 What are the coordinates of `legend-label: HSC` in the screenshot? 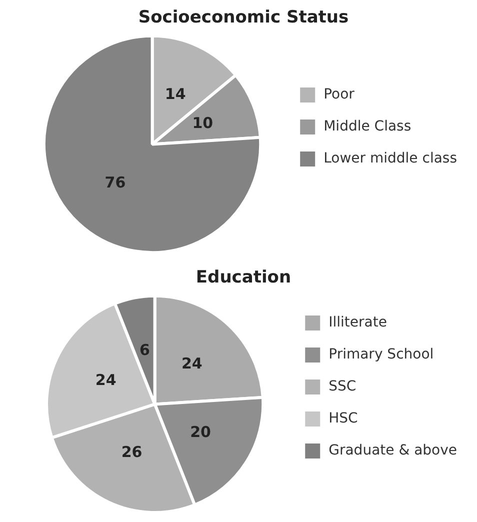 It's located at (343, 418).